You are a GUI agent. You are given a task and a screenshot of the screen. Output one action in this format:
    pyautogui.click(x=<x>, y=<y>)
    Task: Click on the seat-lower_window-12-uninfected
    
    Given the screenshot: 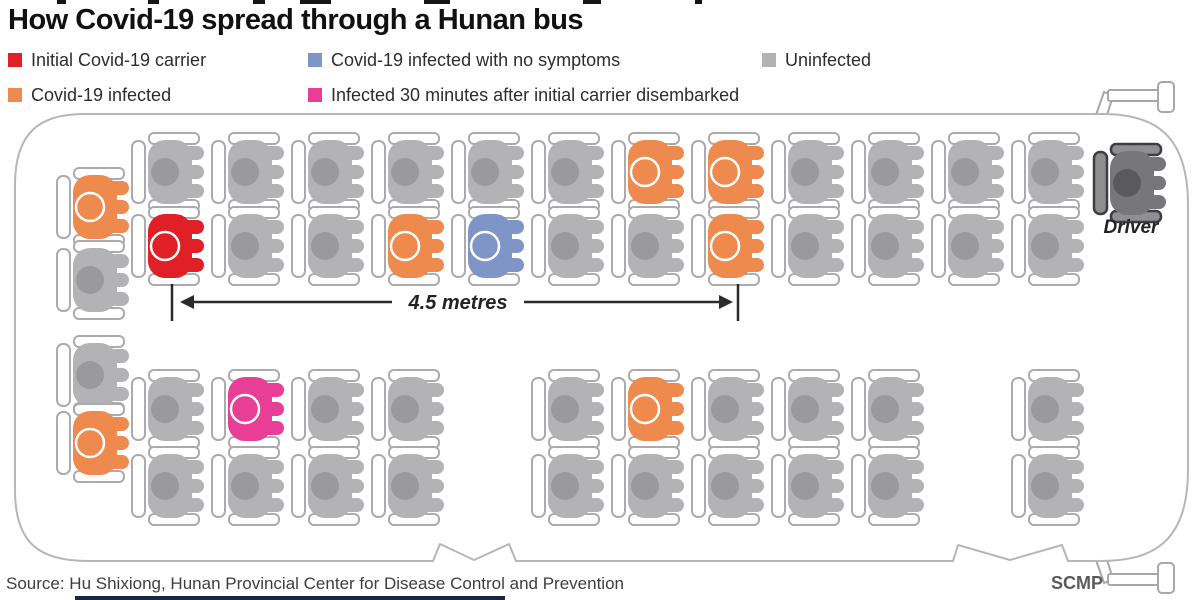 What is the action you would take?
    pyautogui.click(x=1047, y=486)
    